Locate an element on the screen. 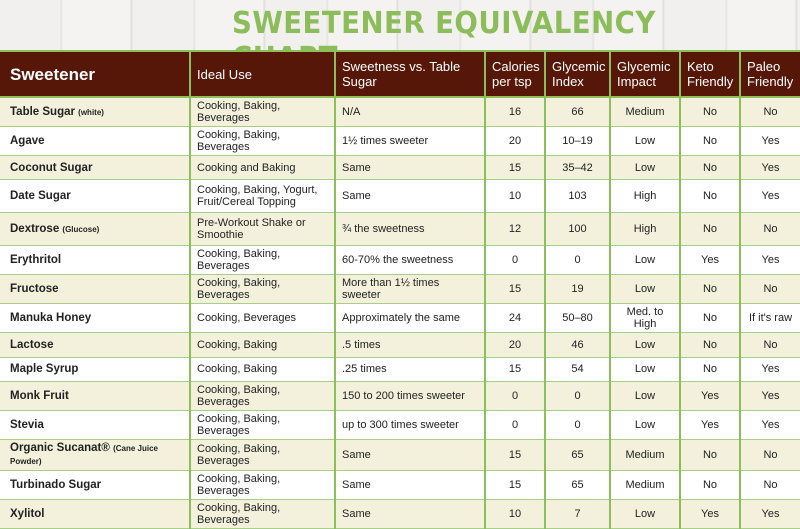 The image size is (800, 529). sweetness-cell: ¾ the sweetness is located at coordinates (409, 229).